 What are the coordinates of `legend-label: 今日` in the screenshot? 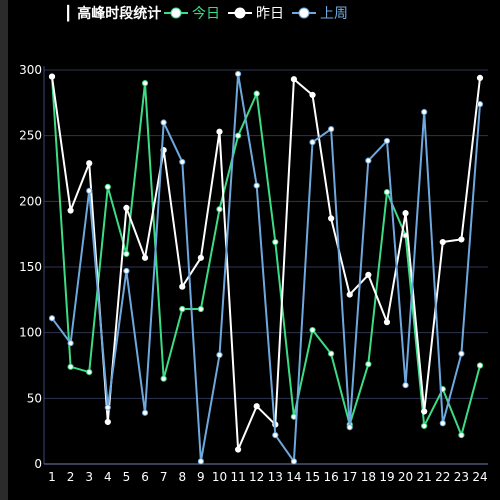 It's located at (206, 14).